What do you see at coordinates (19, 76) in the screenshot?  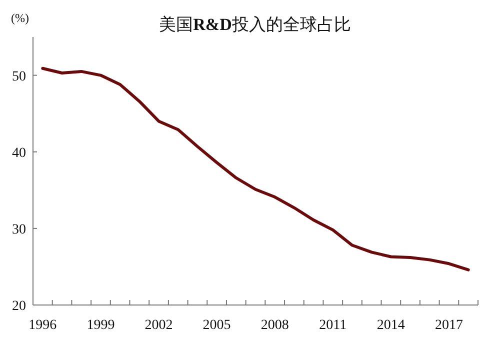 I see `y-tick-label: 50` at bounding box center [19, 76].